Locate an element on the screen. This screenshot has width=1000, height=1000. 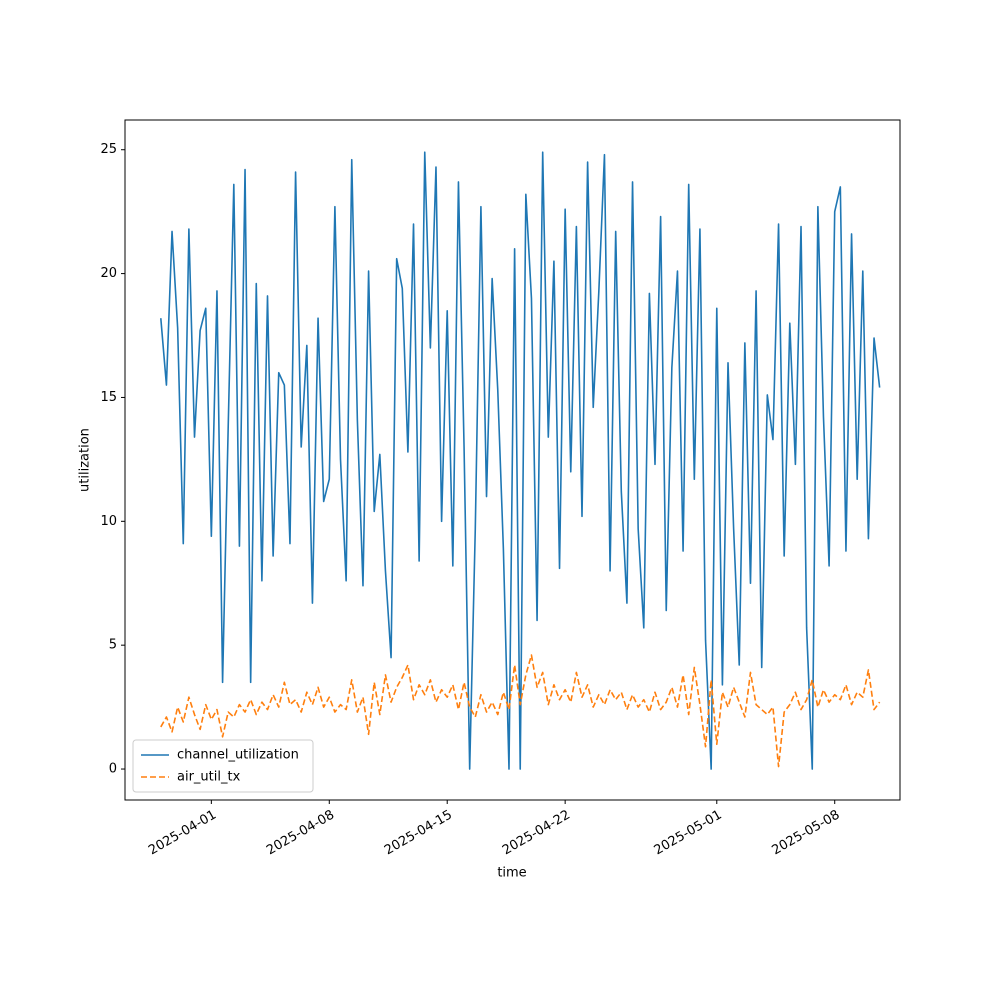
data-line is located at coordinates (520, 711).